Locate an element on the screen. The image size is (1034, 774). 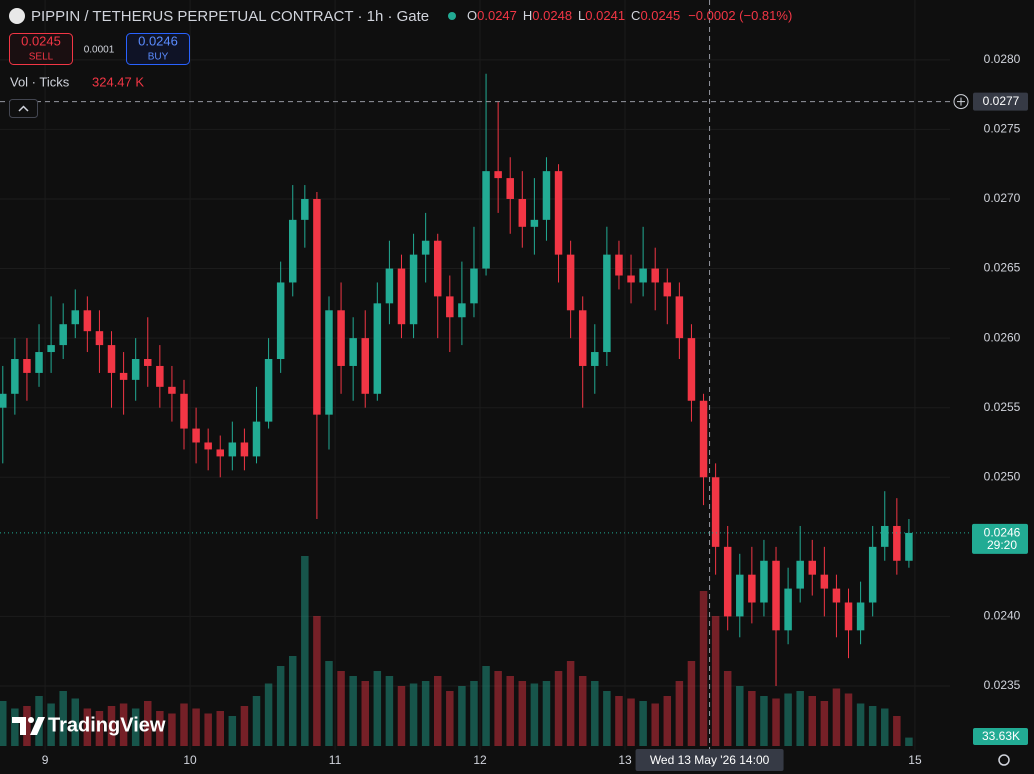
x-tick-label: 12 is located at coordinates (480, 760).